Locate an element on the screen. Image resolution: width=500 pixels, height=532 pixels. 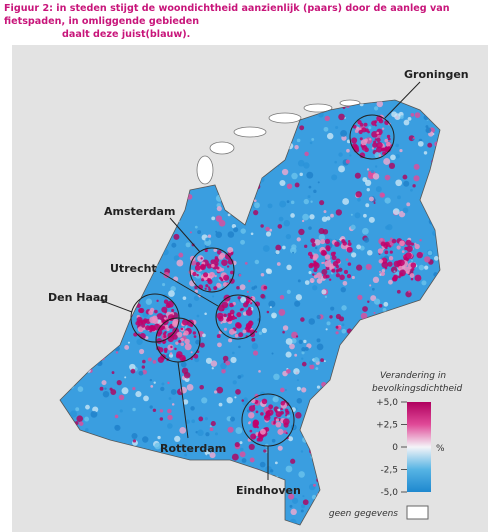
legend-unit: % is located at coordinates (440, 449).